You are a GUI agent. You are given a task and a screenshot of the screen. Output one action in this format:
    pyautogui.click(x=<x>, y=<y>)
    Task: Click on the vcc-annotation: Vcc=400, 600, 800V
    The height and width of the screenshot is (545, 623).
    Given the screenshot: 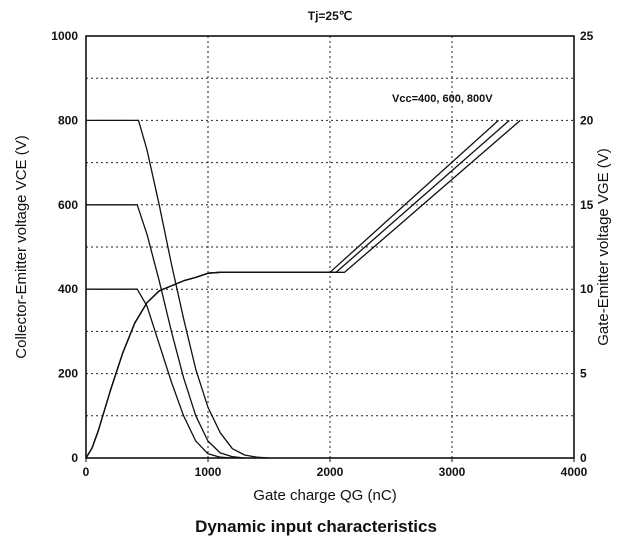 What is the action you would take?
    pyautogui.click(x=442, y=99)
    